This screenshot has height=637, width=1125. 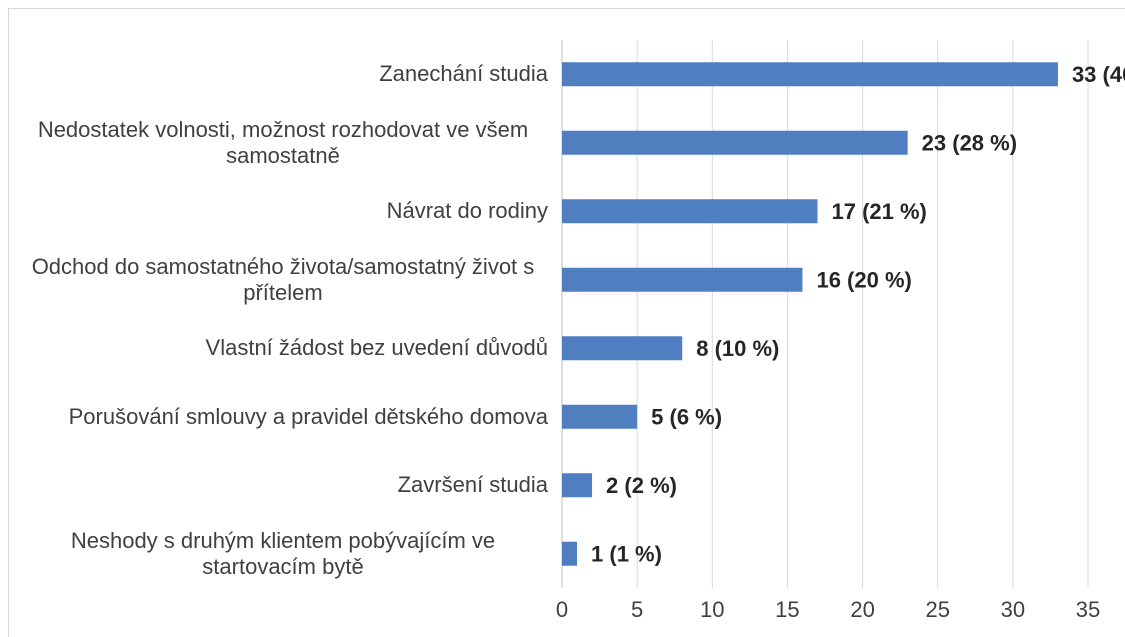 I want to click on data-label: 16 (20 %), so click(x=863, y=280).